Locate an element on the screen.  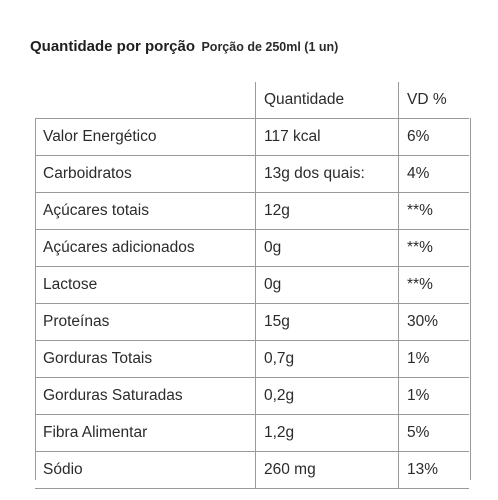
column-header-vd: VD % is located at coordinates (433, 100).